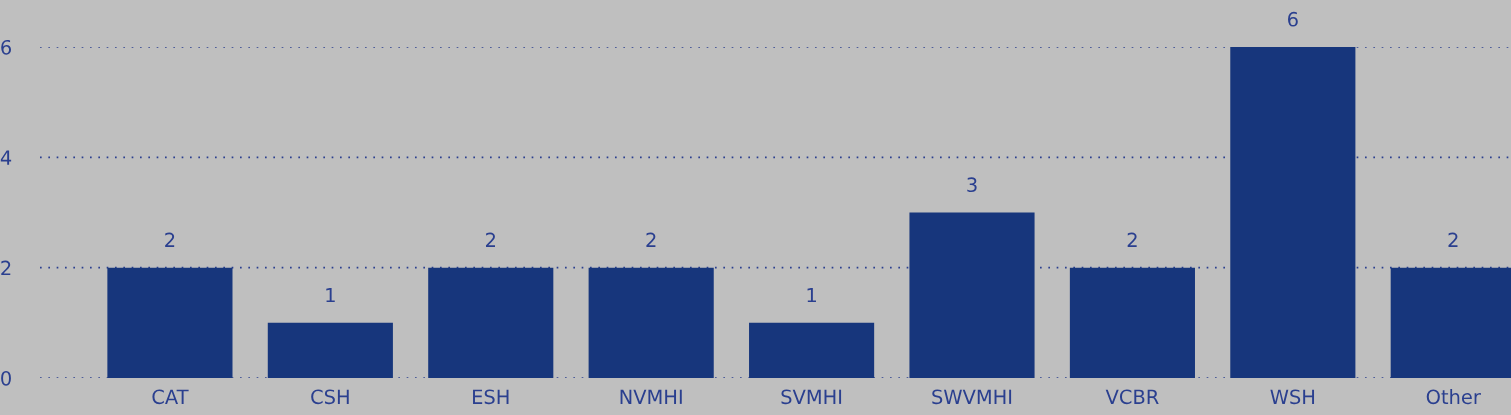 The image size is (1511, 415). I want to click on x-tick-label: SWVMHI, so click(972, 397).